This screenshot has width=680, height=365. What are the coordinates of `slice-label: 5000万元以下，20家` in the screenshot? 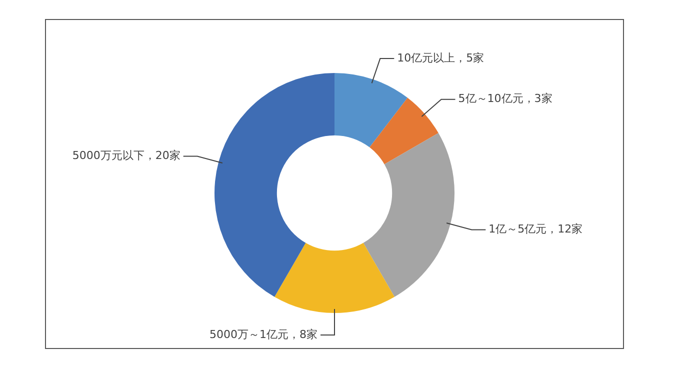 It's located at (126, 155).